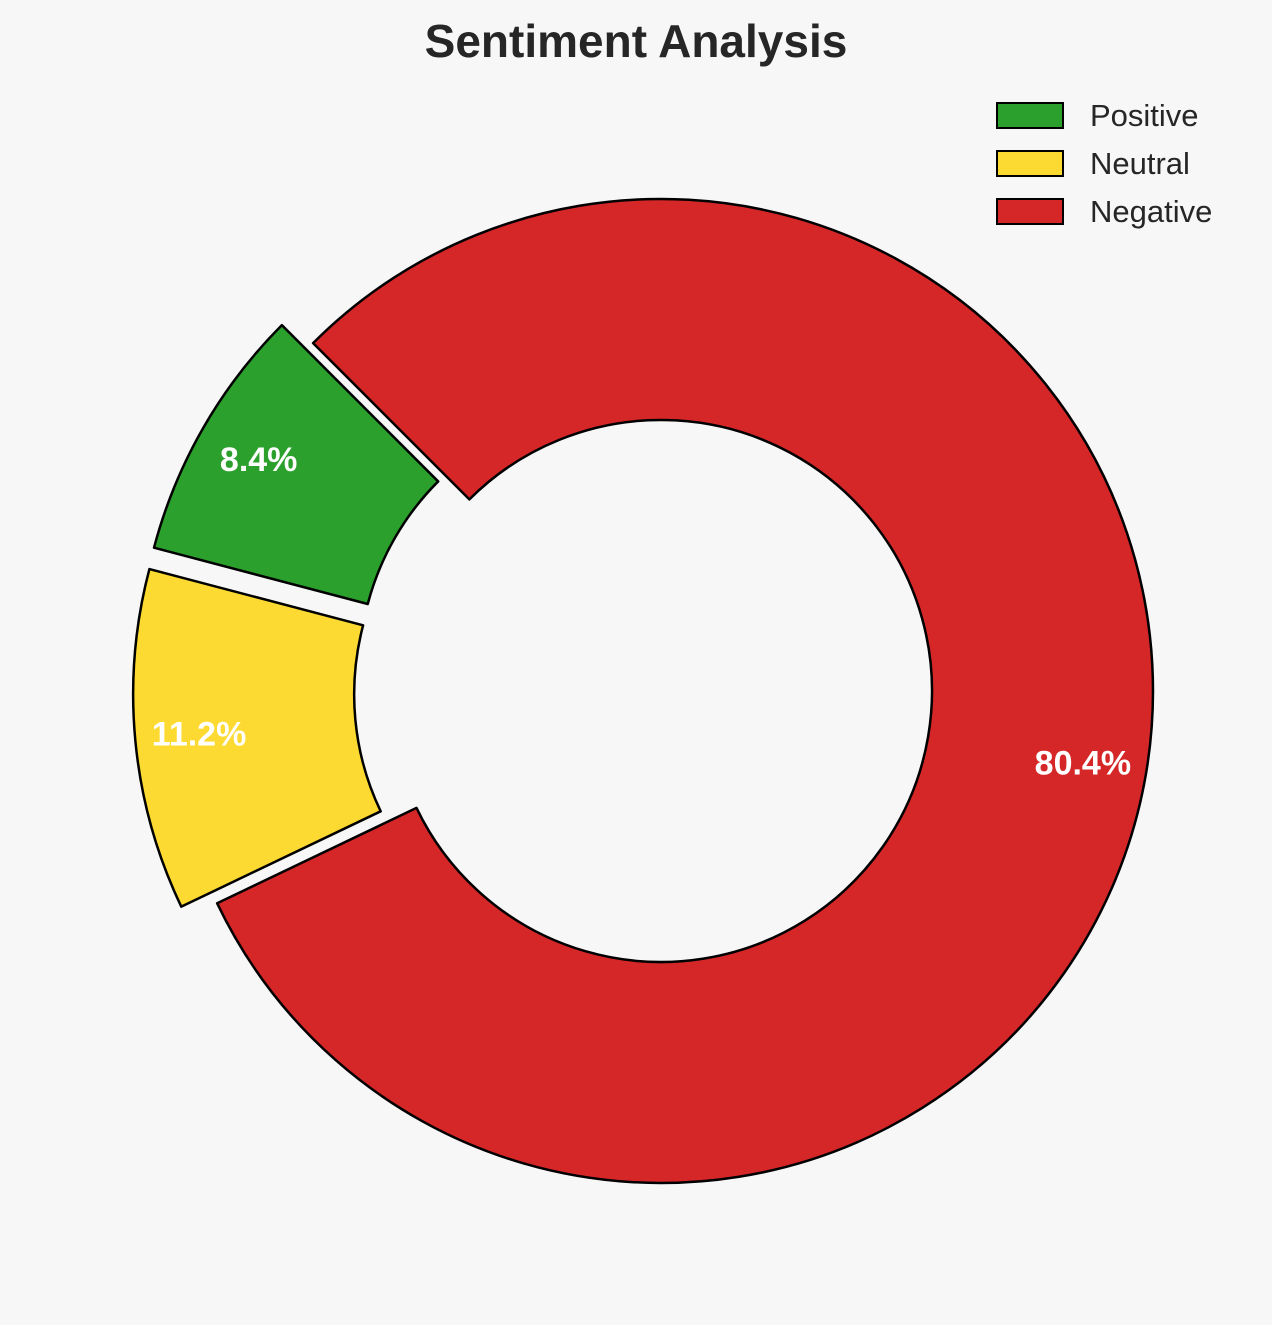 The image size is (1272, 1325). I want to click on slice-label-neutral: 11.2%, so click(199, 735).